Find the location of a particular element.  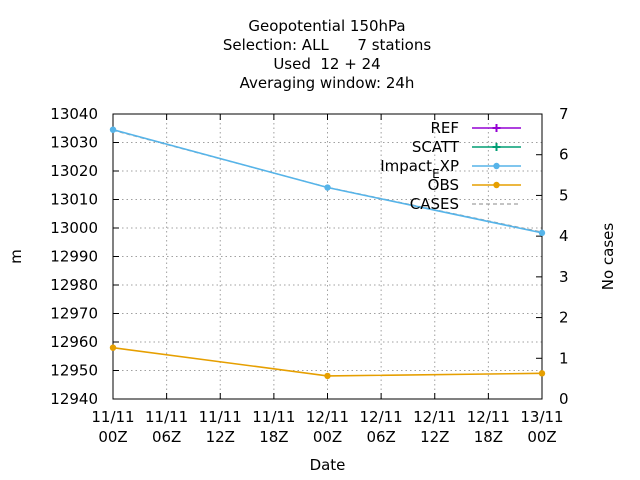

title-line: Used 12 + 24 is located at coordinates (326, 64).